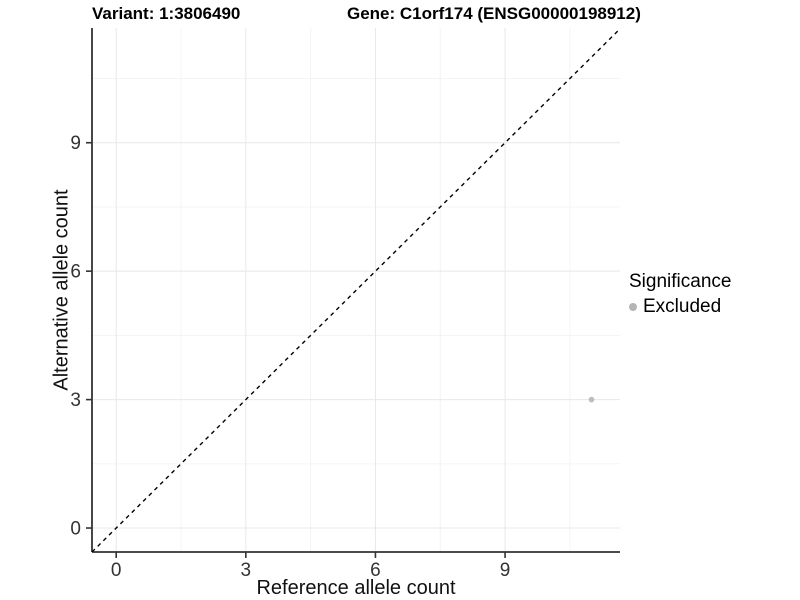  I want to click on x-tick-label: 0, so click(116, 570).